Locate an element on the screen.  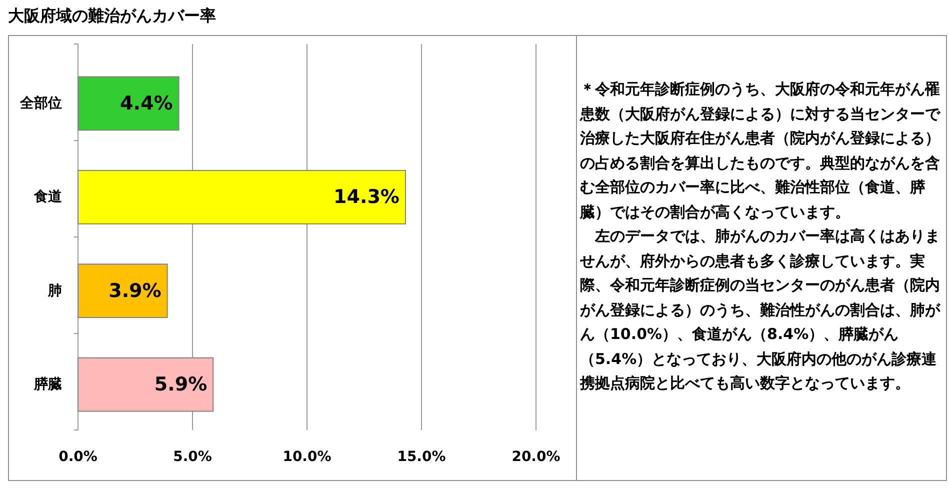
text: 左のデータでは、肺がんのカバー率は高くはありませんが、府外からの患者も多く診療しています。実際、令和元年診断症例の当センターのがん患者（院内がん登録による）のうち、難治性がんの割合は、肺がん（10.0%）、食道がん（8.4%）、膵臓がん（5.4%）となっており、大阪府内の他のがん診療連携拠点病院と比べても高い数字となっています。 is located at coordinates (760, 310).